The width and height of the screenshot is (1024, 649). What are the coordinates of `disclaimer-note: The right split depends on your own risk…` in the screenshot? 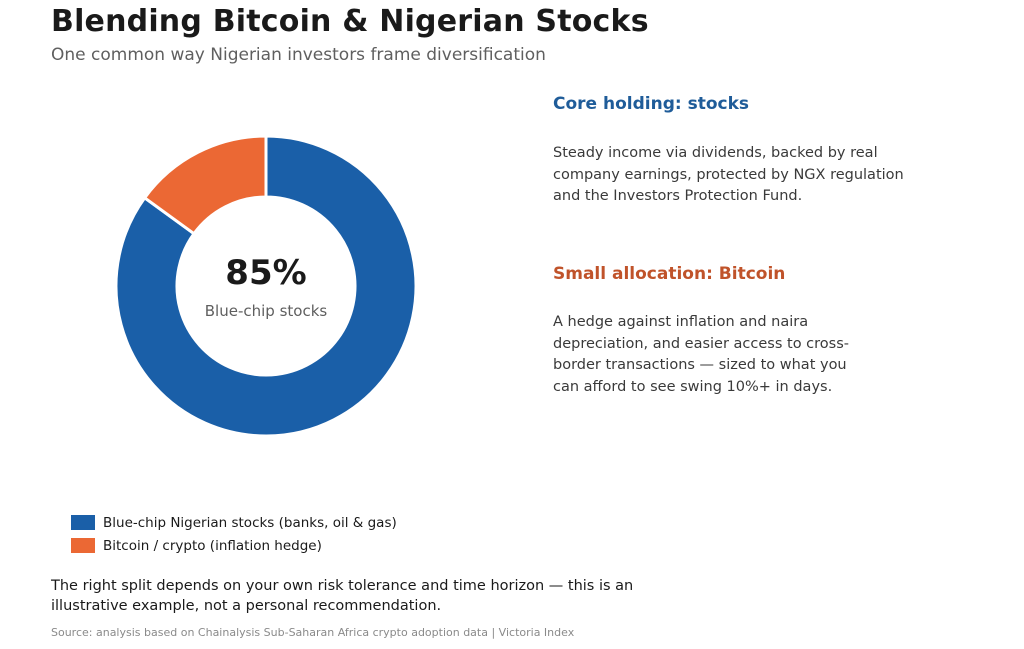 It's located at (342, 596).